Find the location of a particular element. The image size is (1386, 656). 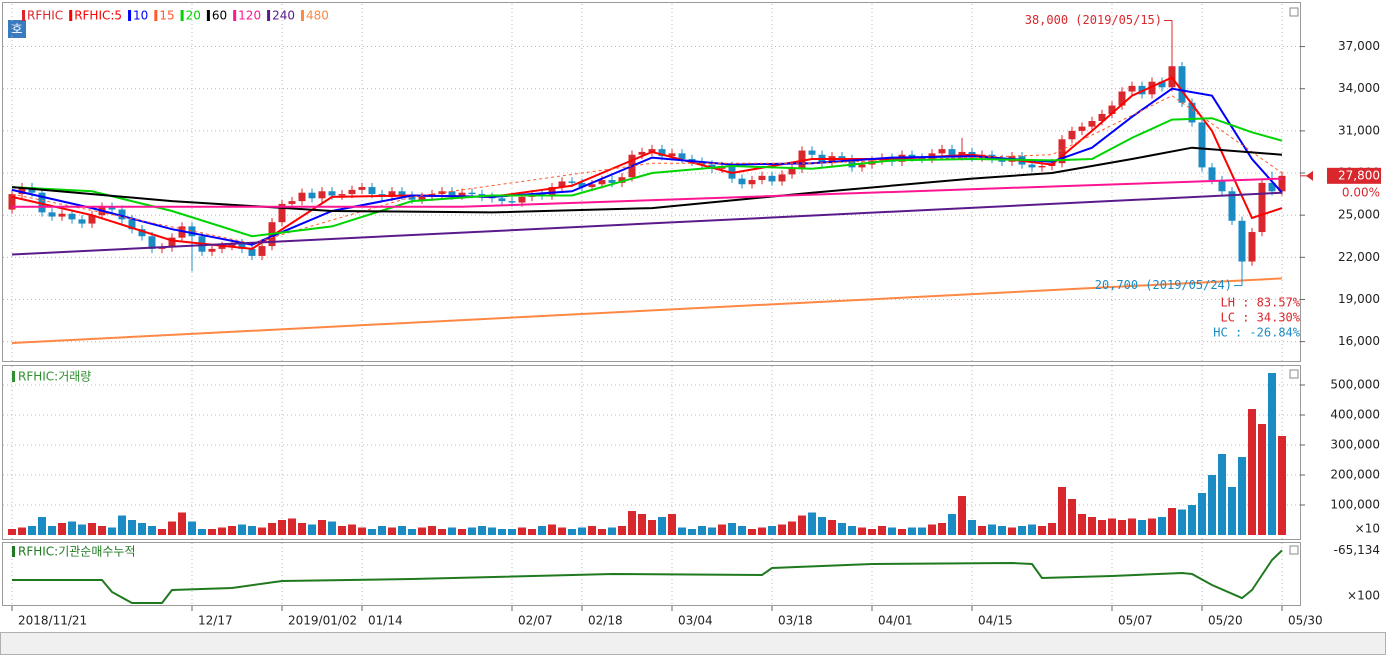

x-tick-label: 05/07 is located at coordinates (1135, 621).